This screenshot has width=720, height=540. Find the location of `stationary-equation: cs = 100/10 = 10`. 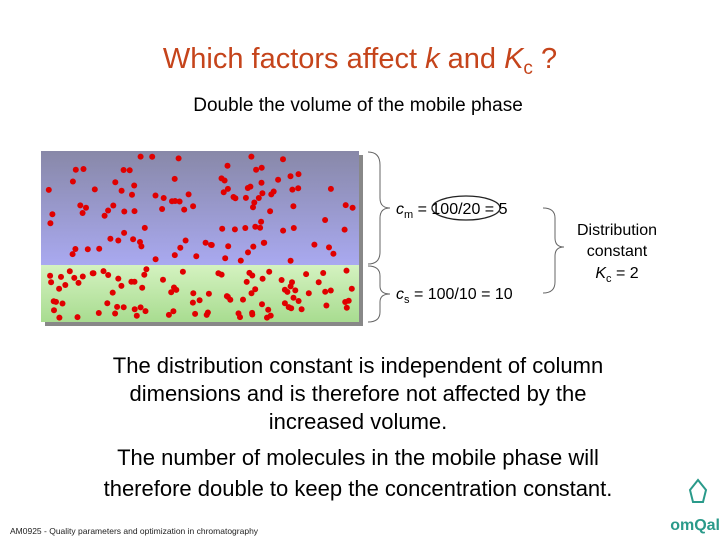

stationary-equation: cs = 100/10 = 10 is located at coordinates (454, 296).